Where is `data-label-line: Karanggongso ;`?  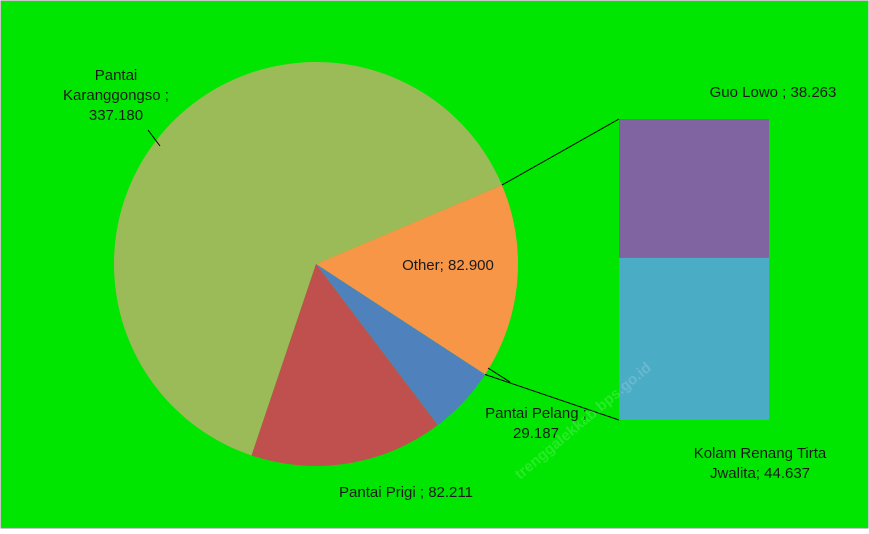 data-label-line: Karanggongso ; is located at coordinates (116, 95).